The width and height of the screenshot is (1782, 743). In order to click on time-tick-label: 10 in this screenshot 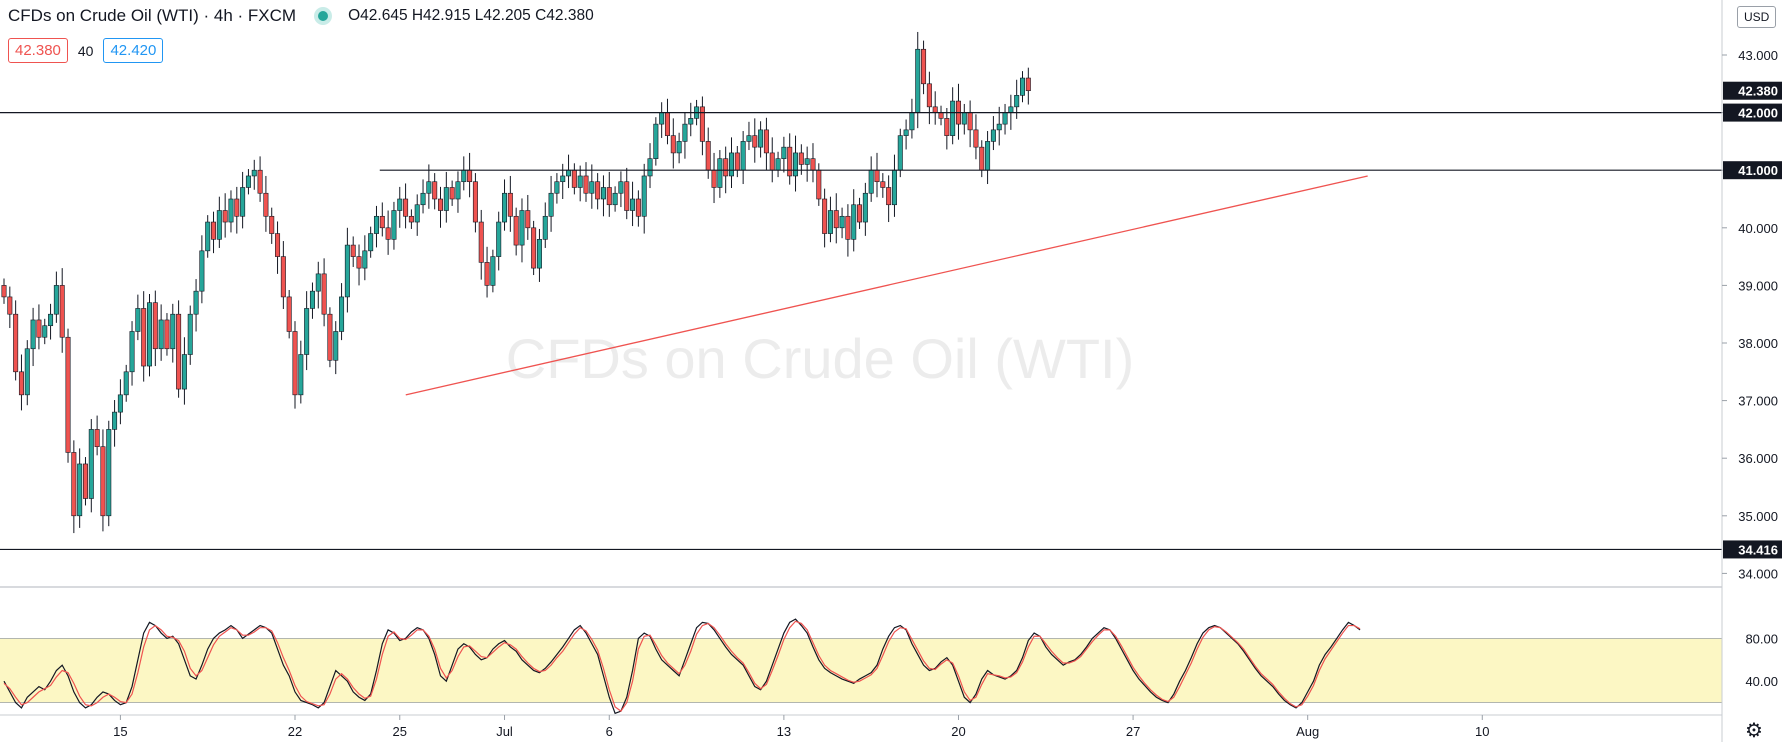, I will do `click(1482, 731)`.